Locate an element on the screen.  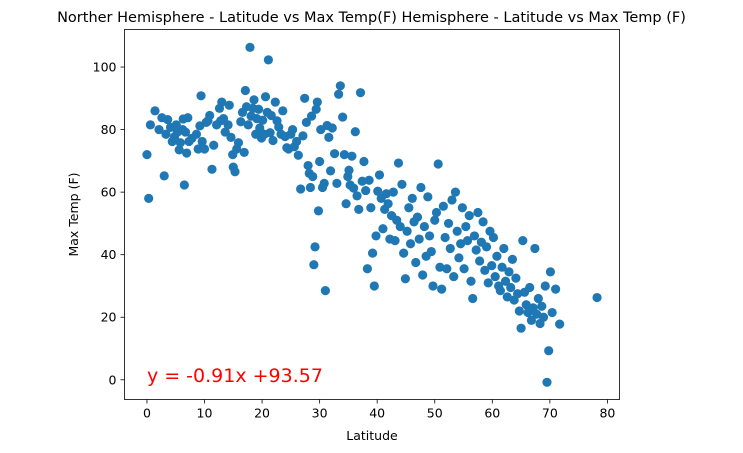
x-axis-ticks: 0 10 20 30 40 50 60 70 80 is located at coordinates (379, 410).